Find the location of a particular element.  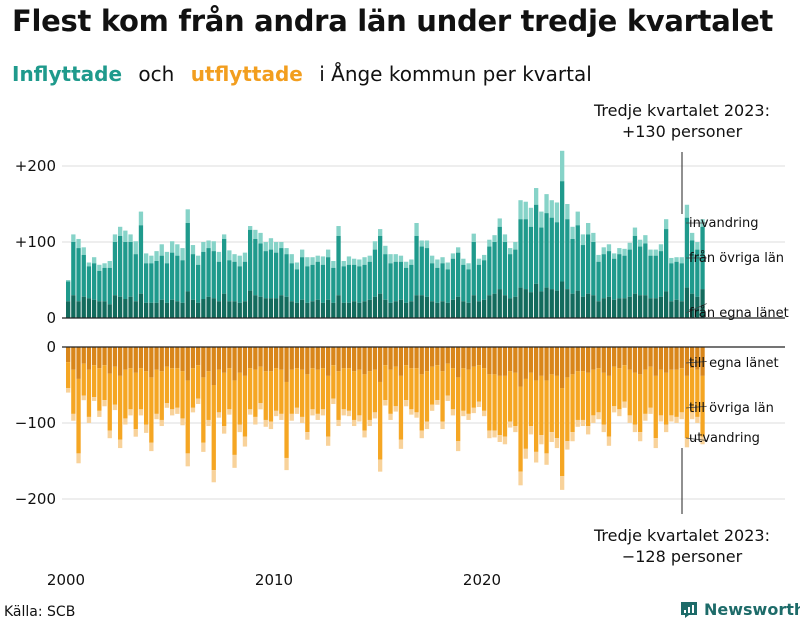

newsworthy-logo-icon is located at coordinates (689, 609).